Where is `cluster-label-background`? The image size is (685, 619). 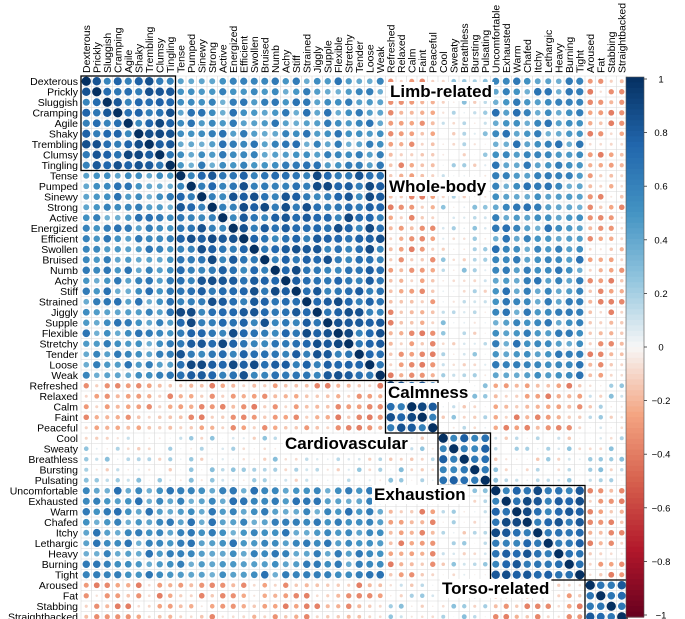
cluster-label-background is located at coordinates (441, 91).